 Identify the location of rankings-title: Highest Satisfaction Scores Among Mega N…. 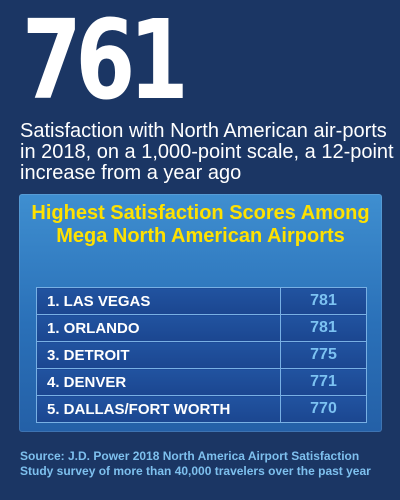
(200, 224).